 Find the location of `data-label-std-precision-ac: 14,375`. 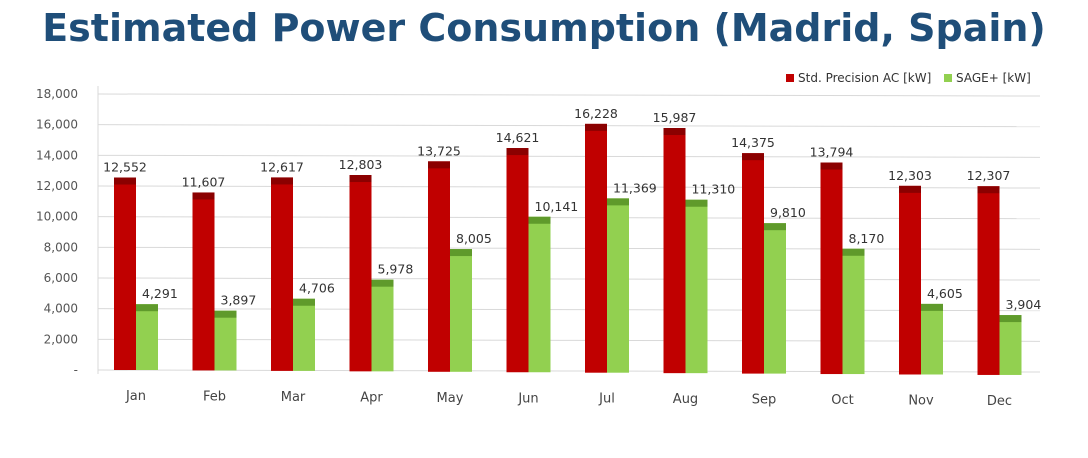

data-label-std-precision-ac: 14,375 is located at coordinates (753, 142).